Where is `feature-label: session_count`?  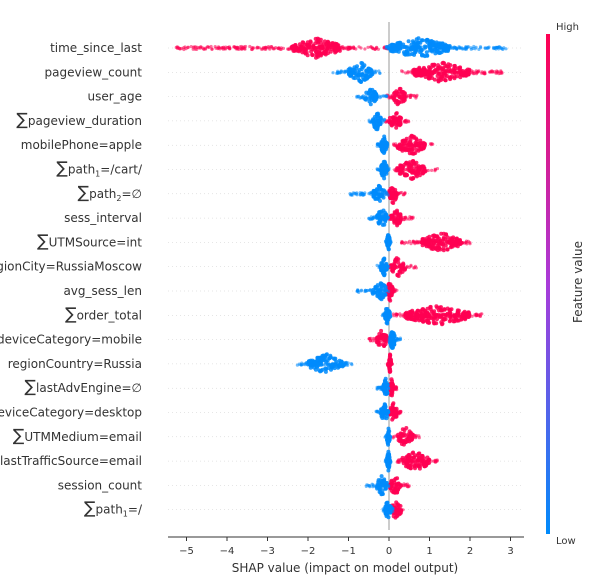 feature-label: session_count is located at coordinates (100, 485).